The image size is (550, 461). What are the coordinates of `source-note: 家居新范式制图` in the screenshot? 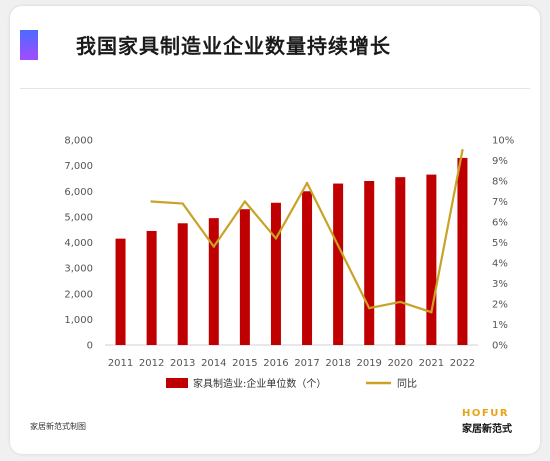 It's located at (58, 426).